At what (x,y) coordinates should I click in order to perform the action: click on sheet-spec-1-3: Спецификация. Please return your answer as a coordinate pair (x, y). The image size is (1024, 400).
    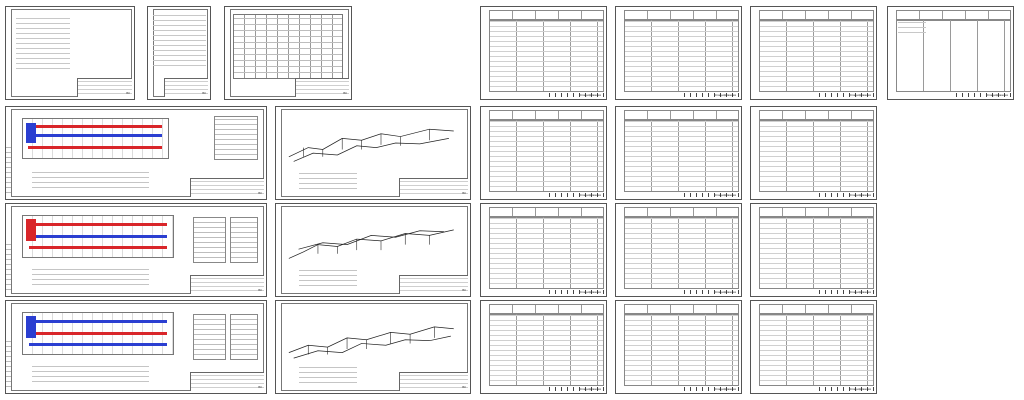
    Looking at the image, I should click on (813, 53).